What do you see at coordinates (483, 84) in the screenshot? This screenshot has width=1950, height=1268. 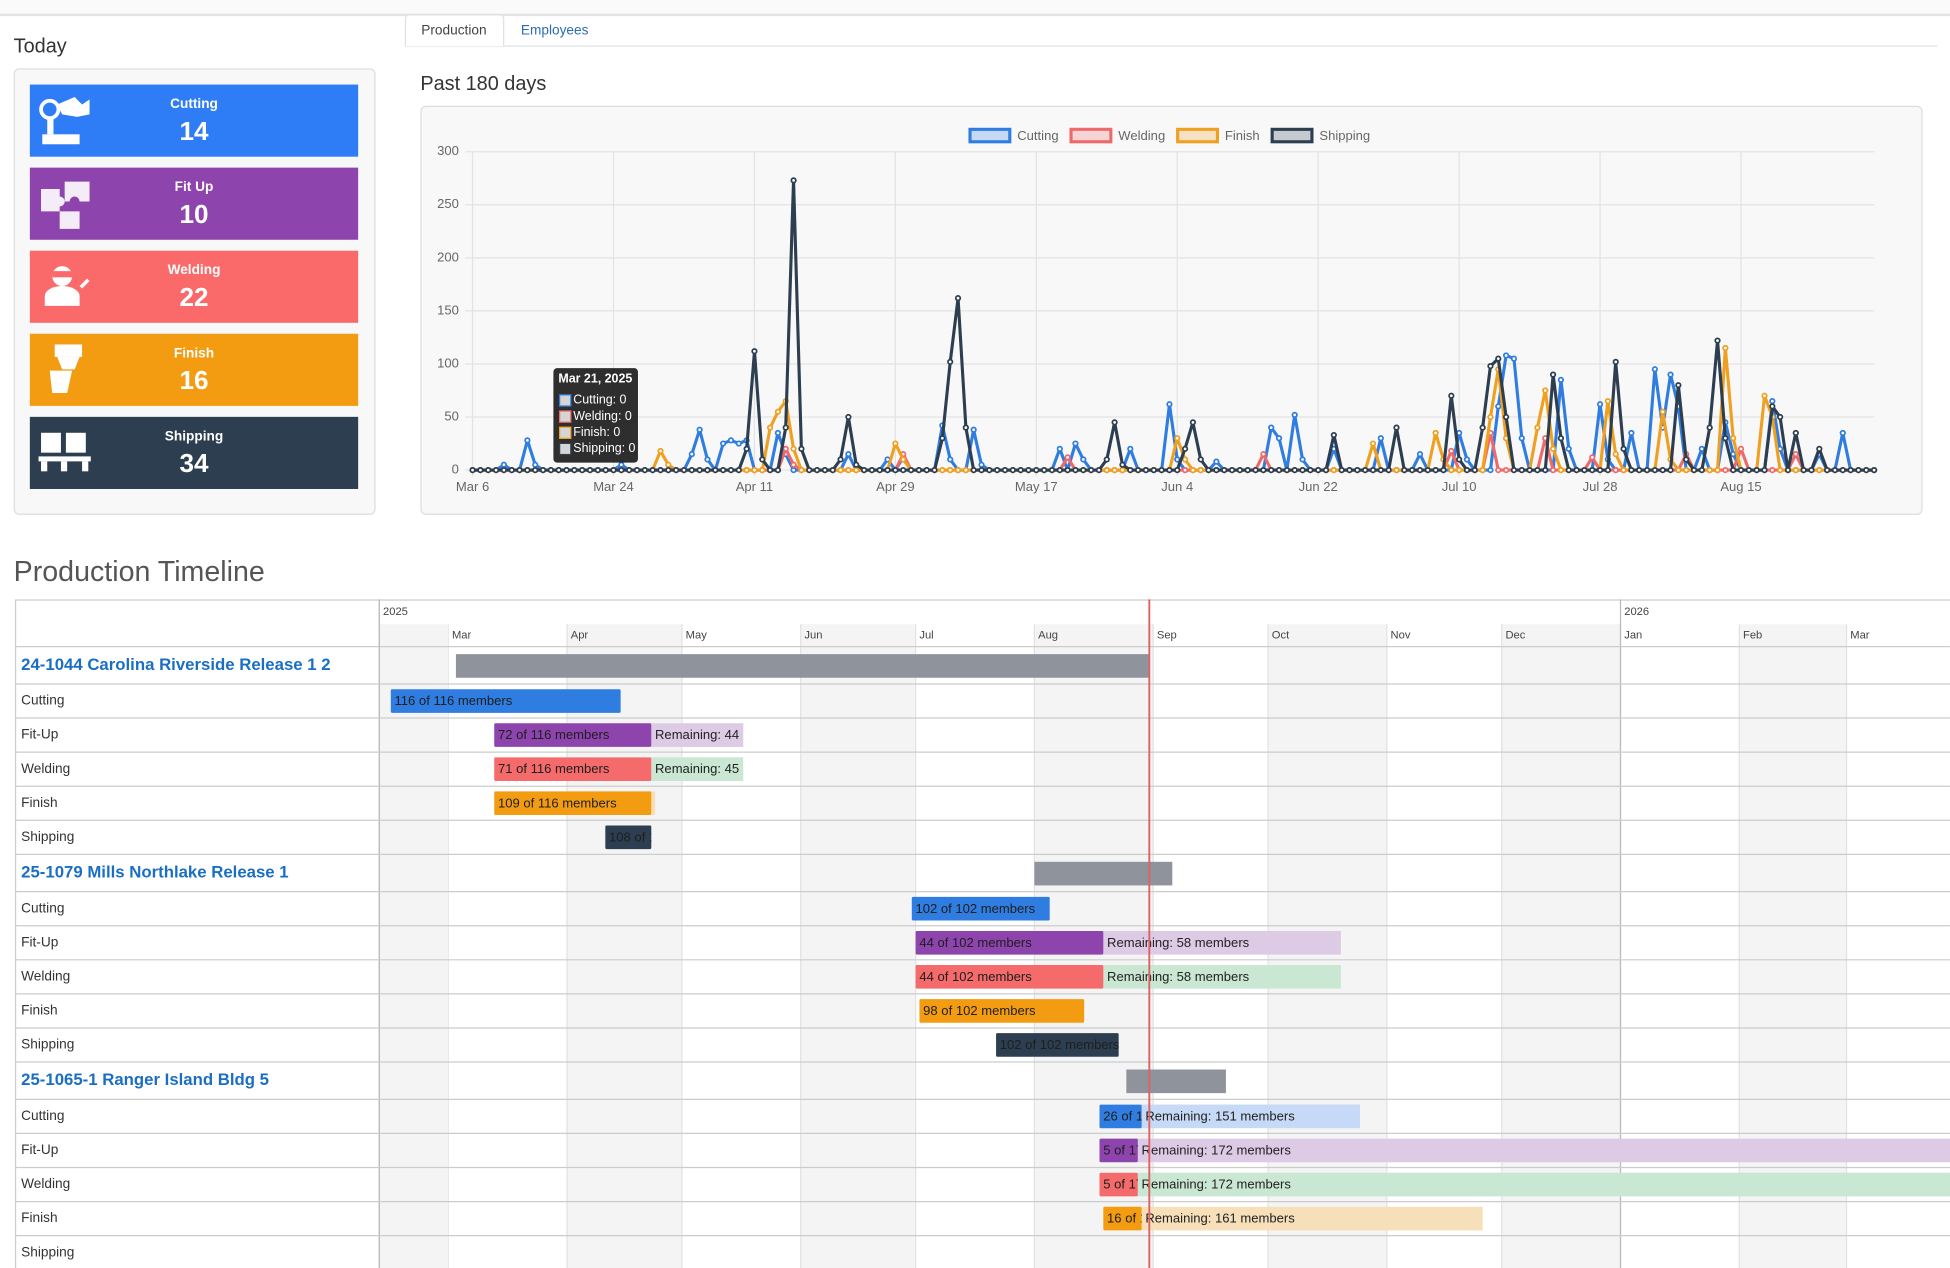 I see `chart-title: Past 180 days` at bounding box center [483, 84].